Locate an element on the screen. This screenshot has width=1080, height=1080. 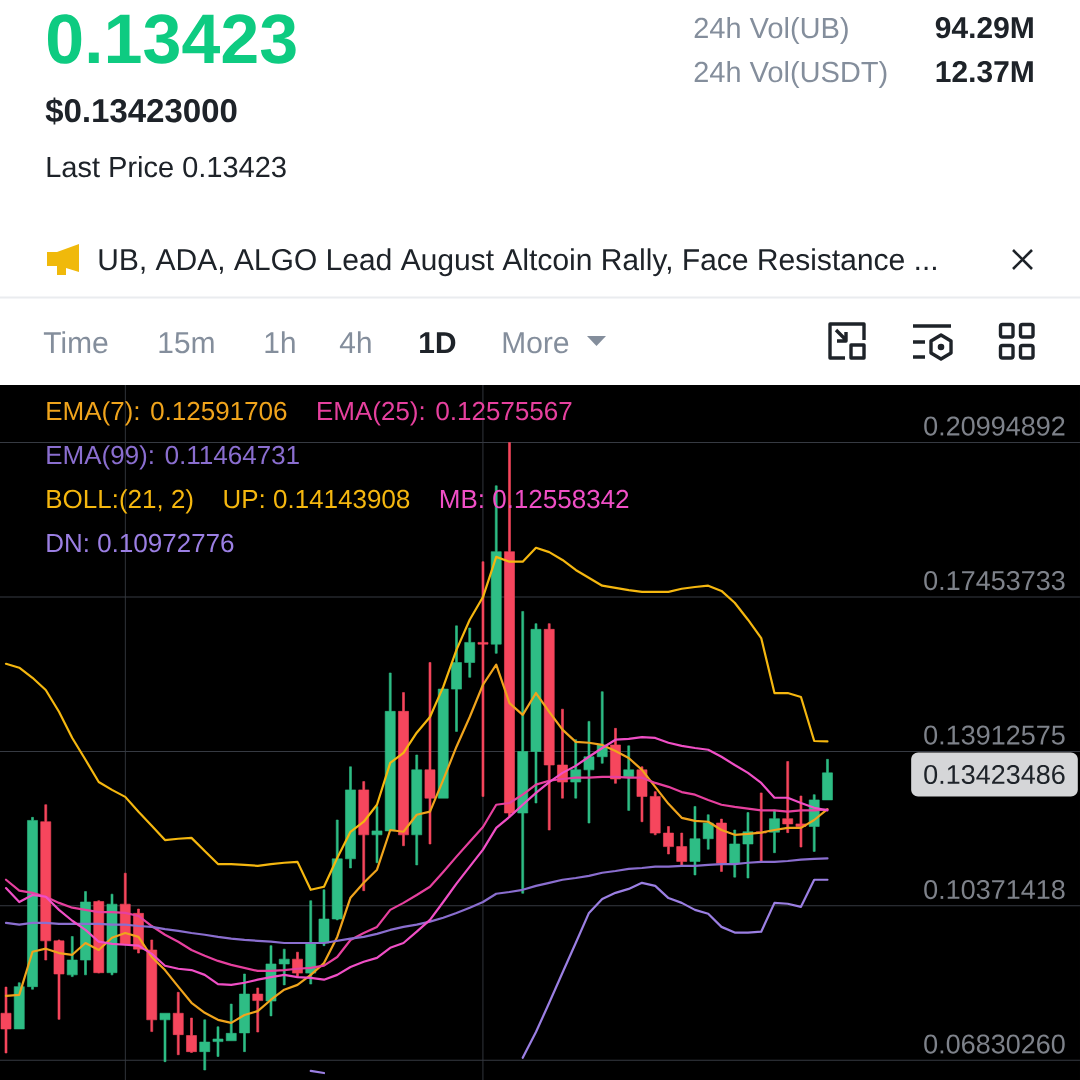
y-tick-label: 0.20994892 is located at coordinates (994, 426).